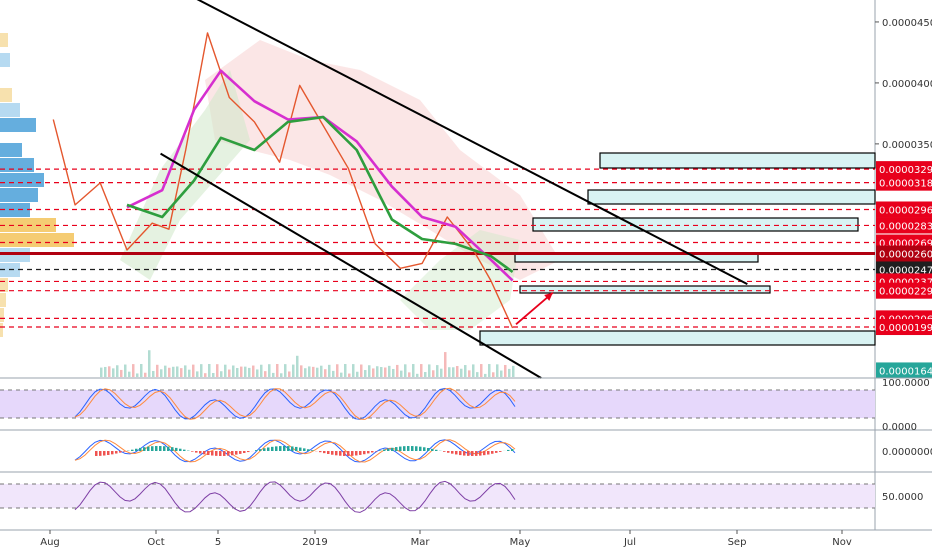 This screenshot has width=932, height=555. Describe the element at coordinates (905, 226) in the screenshot. I see `price-label-text: 0.00002831` at that location.